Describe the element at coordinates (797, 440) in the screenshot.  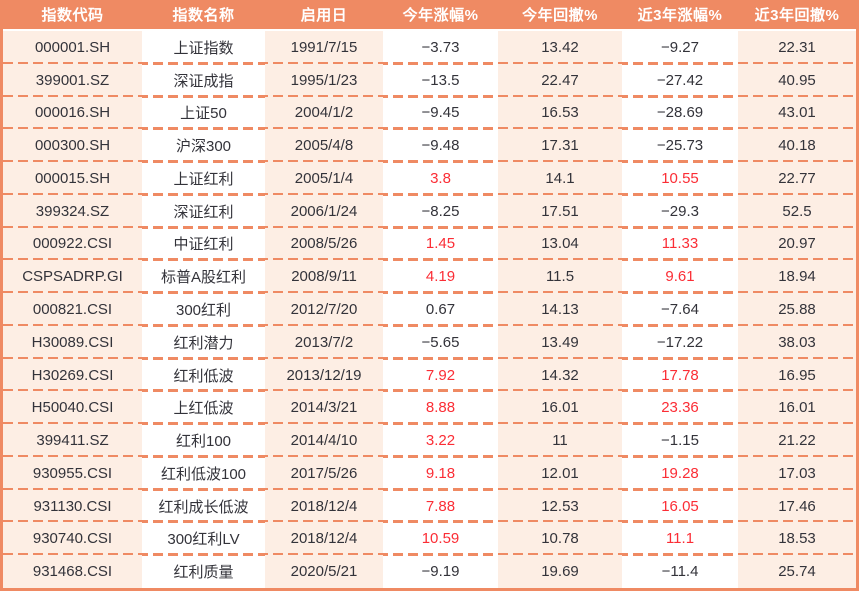
I see `cell-3y-drawdown: 21.22` at that location.